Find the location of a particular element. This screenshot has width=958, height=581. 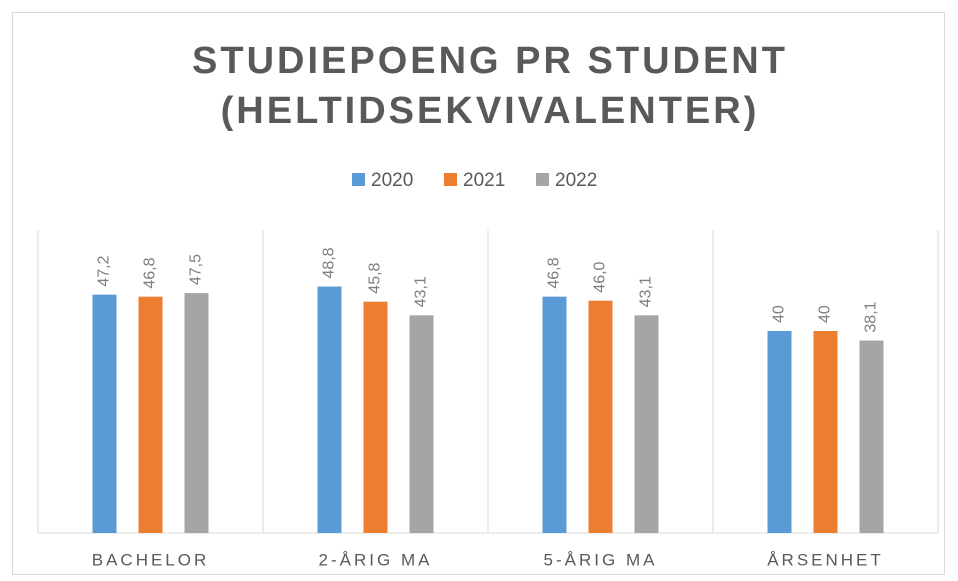

chart-title: STUDIEPOENG PR STUDENT is located at coordinates (490, 61).